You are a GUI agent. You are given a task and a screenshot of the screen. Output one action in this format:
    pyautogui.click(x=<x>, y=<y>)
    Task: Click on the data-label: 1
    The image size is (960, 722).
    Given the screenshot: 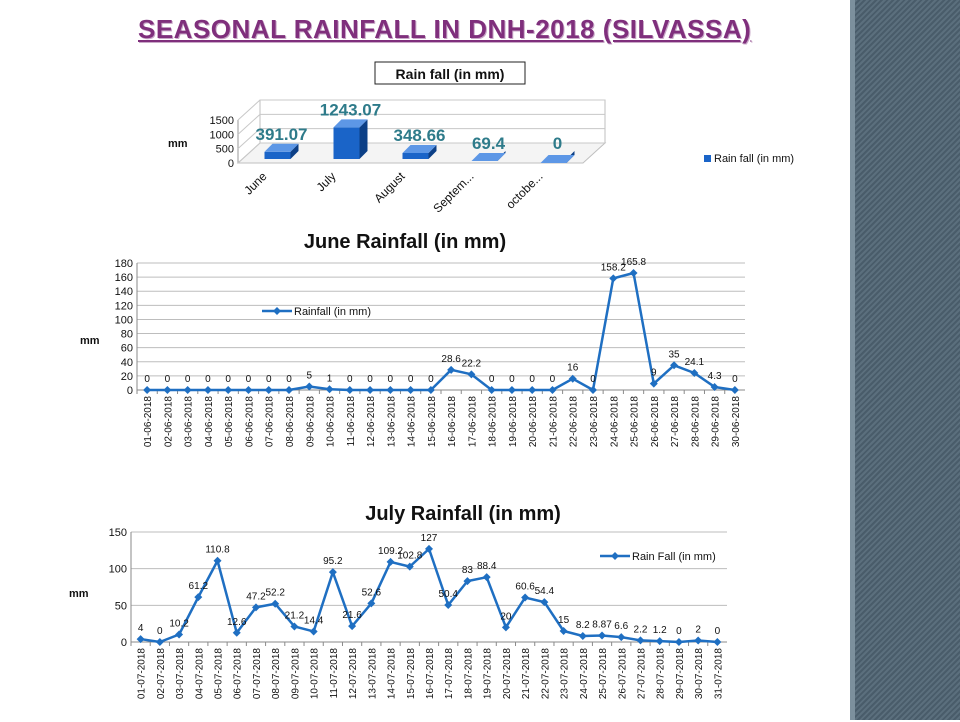 What is the action you would take?
    pyautogui.click(x=330, y=378)
    